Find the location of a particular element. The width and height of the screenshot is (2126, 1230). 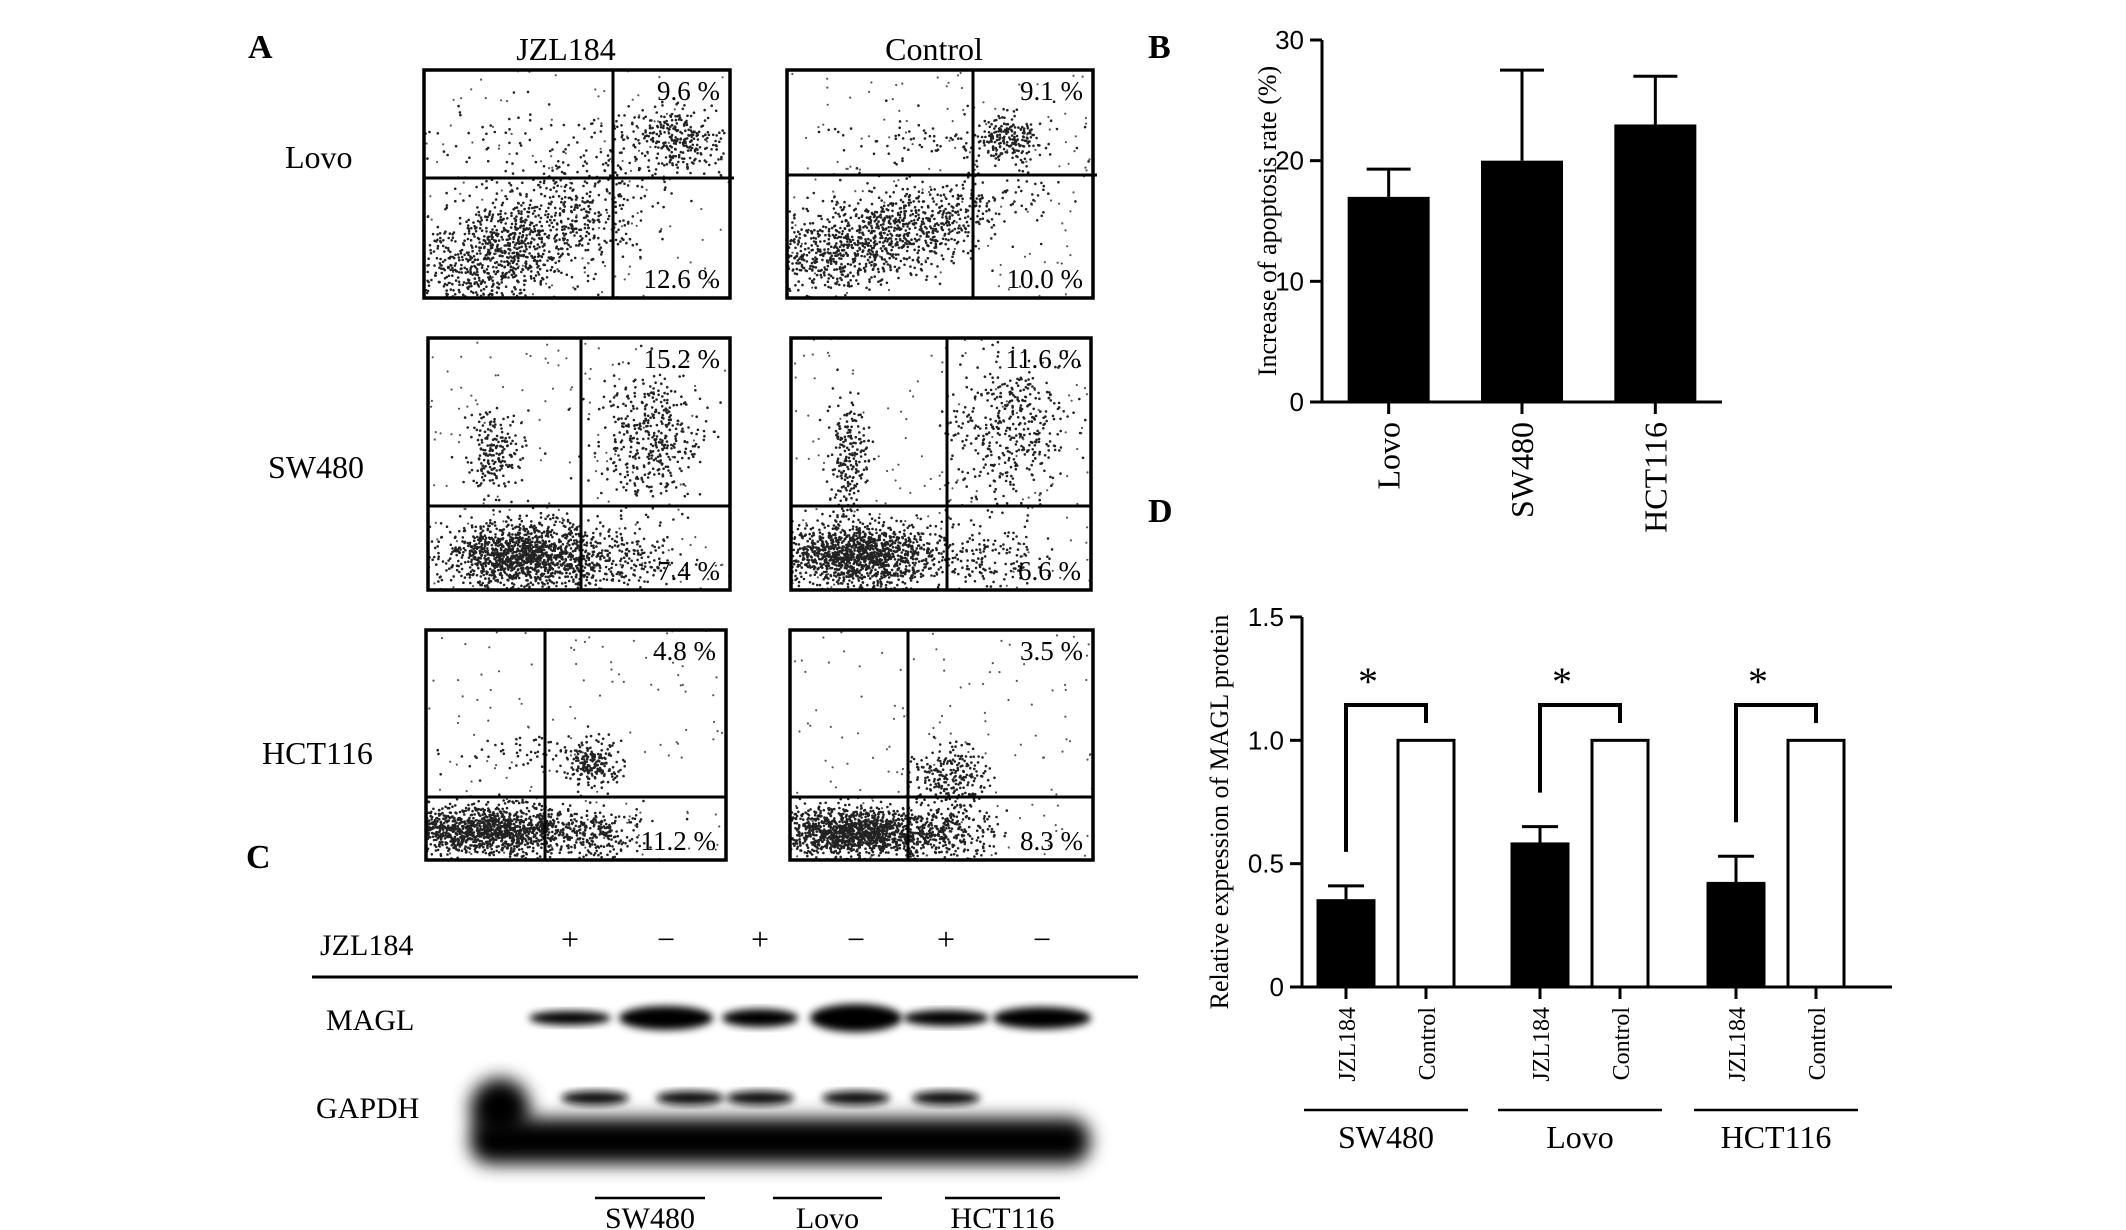

x-tick-label: HCT116 is located at coordinates (1655, 477).